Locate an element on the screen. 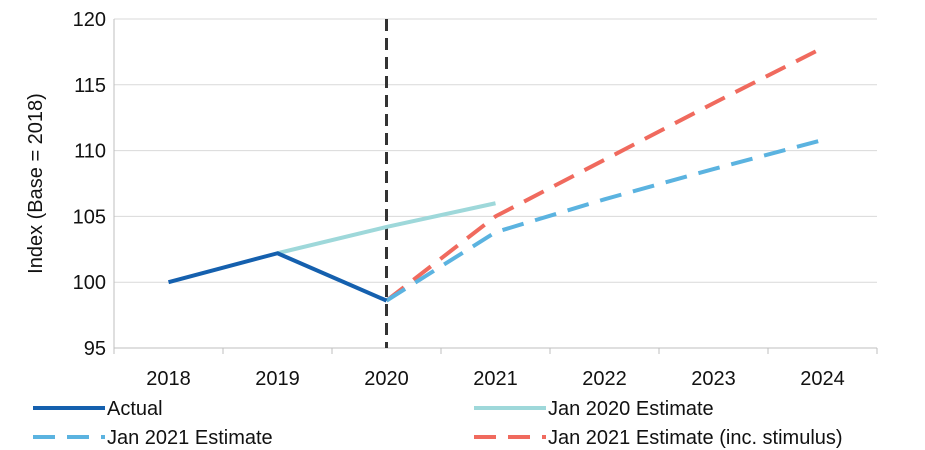 This screenshot has height=450, width=925. y-tick-label: 95 is located at coordinates (95, 349).